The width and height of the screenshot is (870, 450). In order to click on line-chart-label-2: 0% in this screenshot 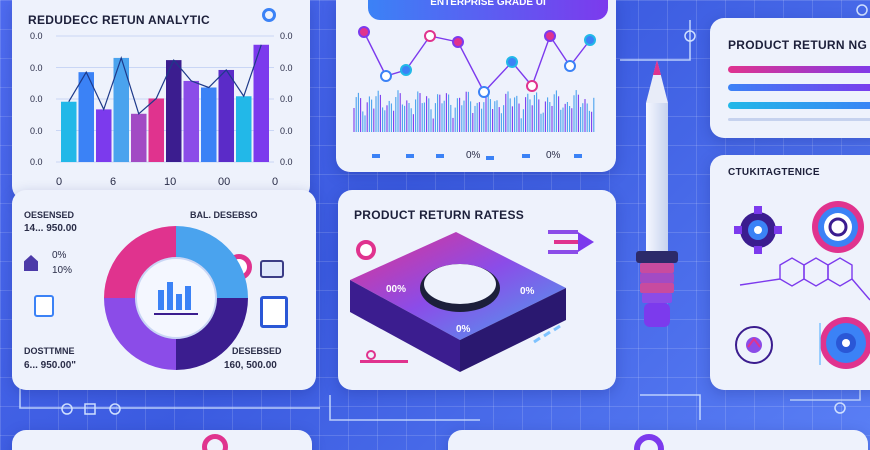, I will do `click(553, 155)`.